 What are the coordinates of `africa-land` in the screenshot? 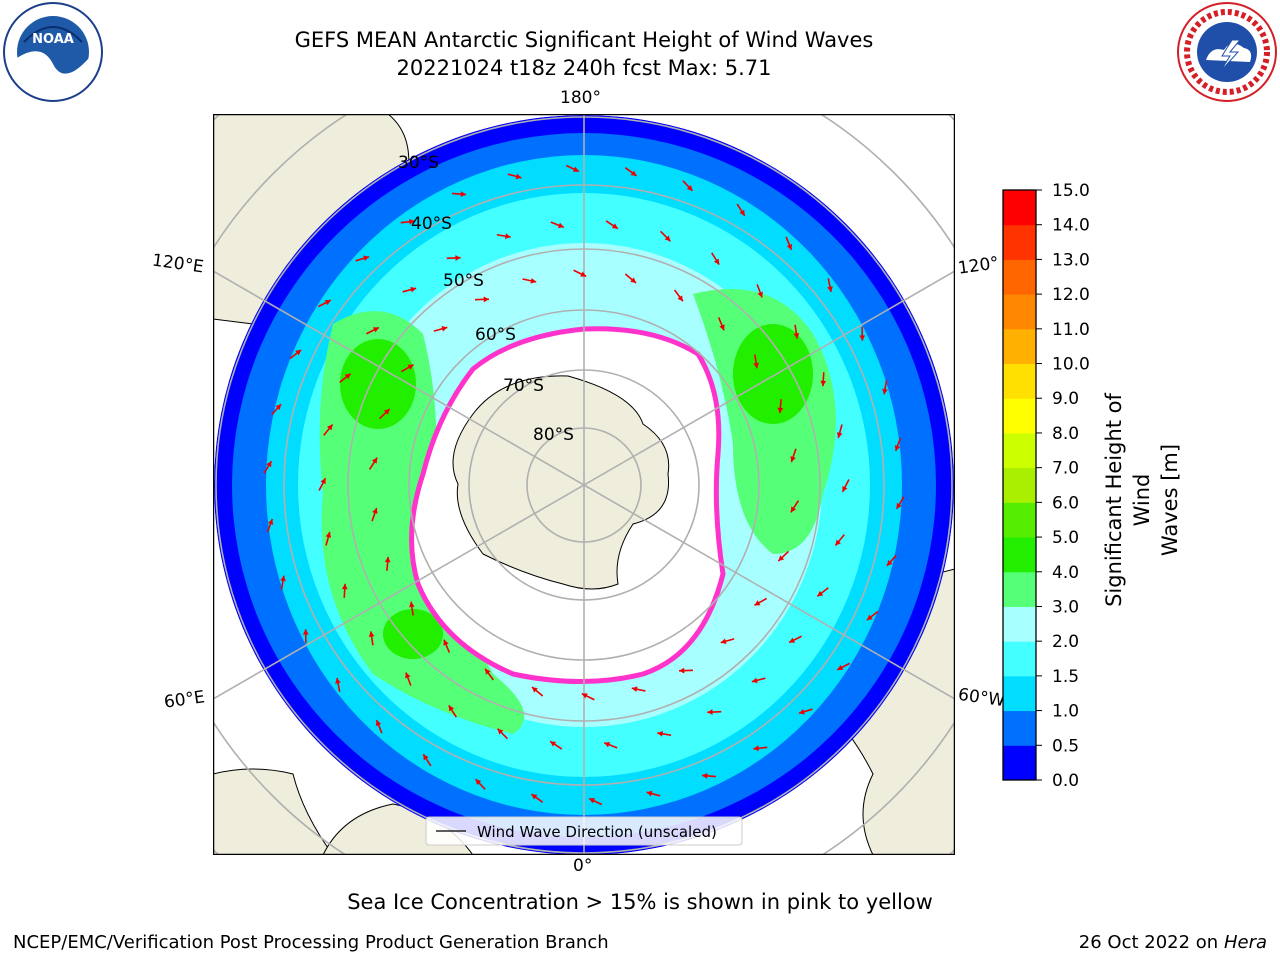 It's located at (273, 811).